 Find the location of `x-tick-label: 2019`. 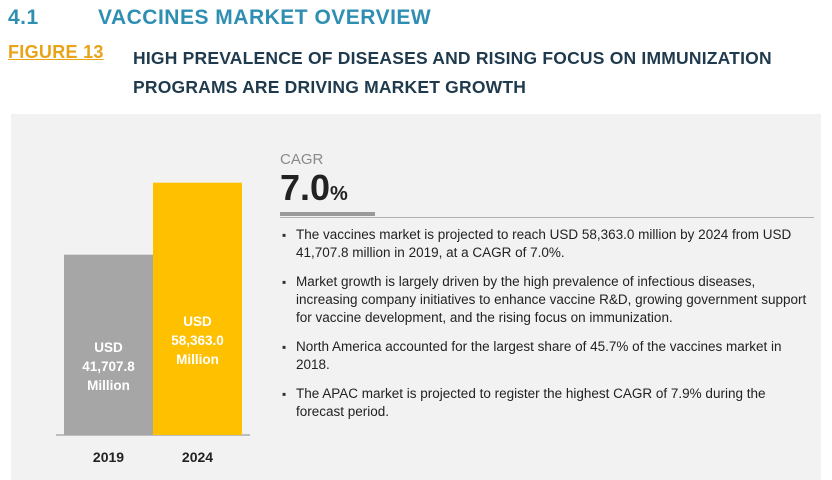

x-tick-label: 2019 is located at coordinates (108, 457).